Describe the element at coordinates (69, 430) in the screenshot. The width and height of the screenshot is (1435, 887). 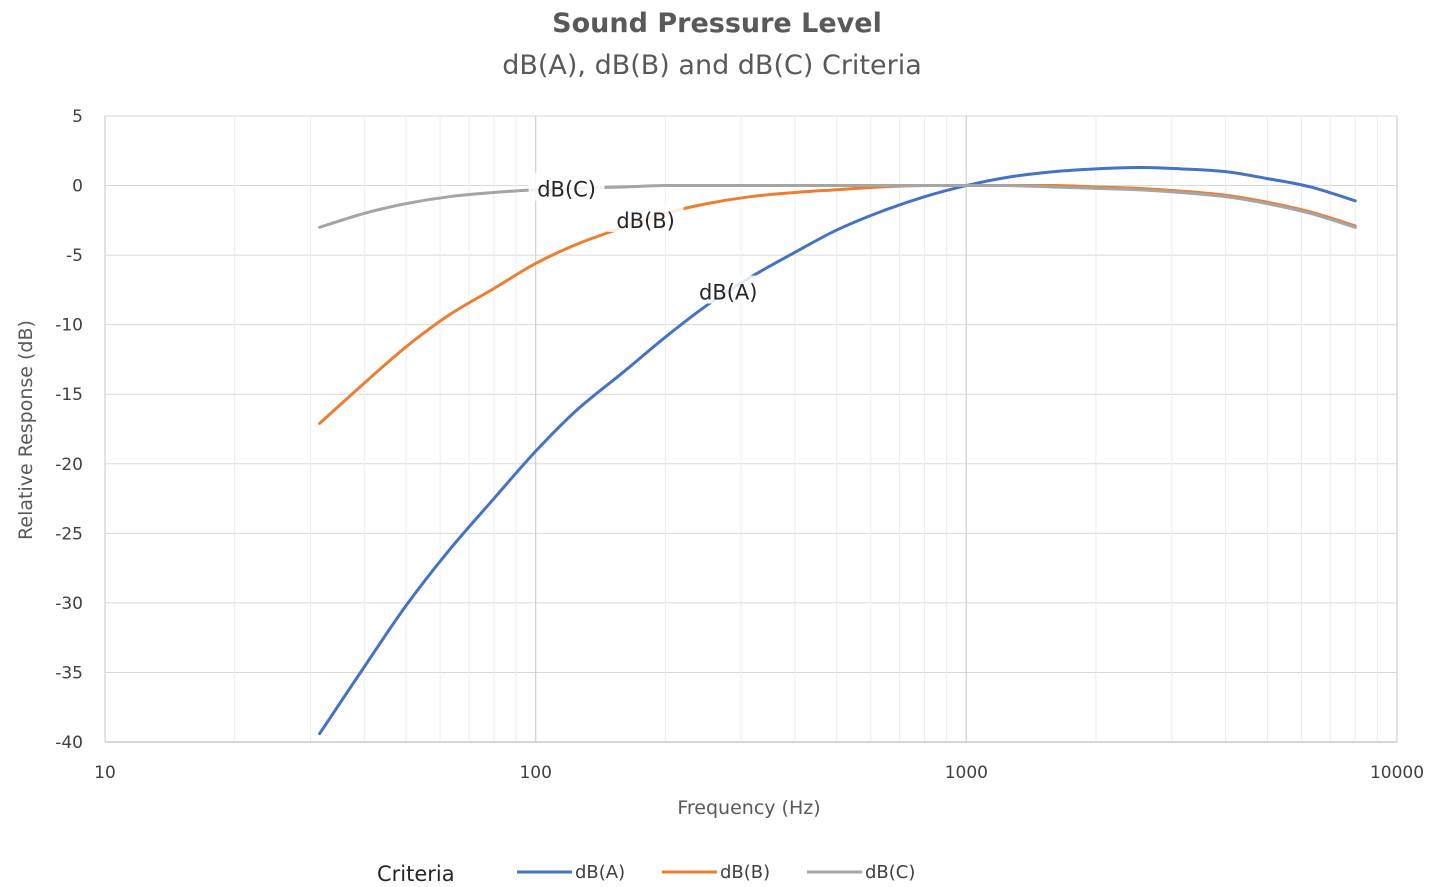
I see `y-axis-ticks: 5 0 -5 -10 -15 -20 -25 -30 -35 -40` at that location.